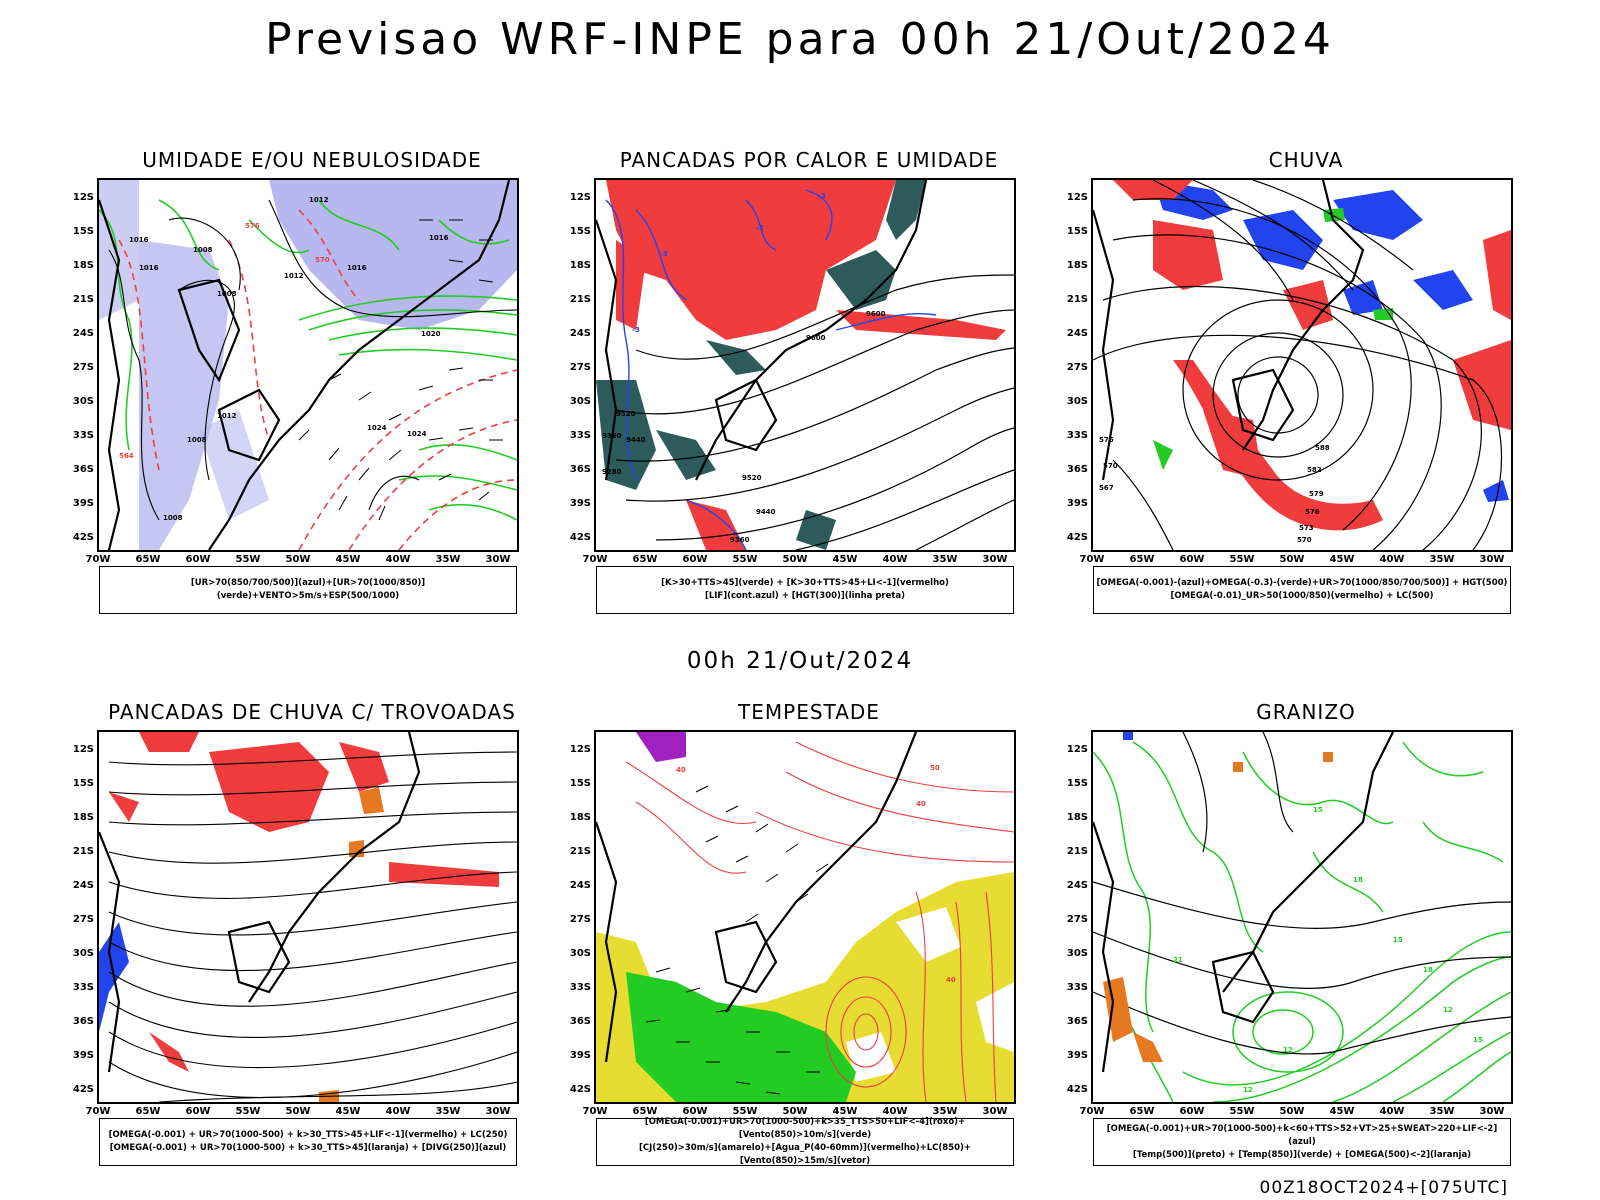 This screenshot has width=1600, height=1200. What do you see at coordinates (1322, 448) in the screenshot?
I see `height-label: 588` at bounding box center [1322, 448].